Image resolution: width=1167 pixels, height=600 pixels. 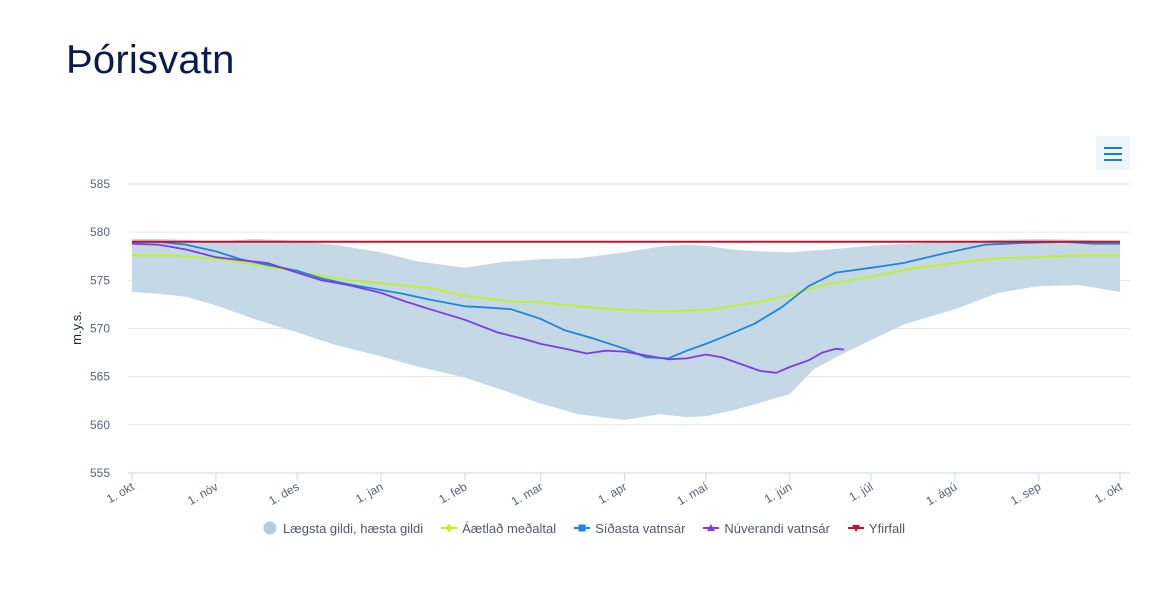 What do you see at coordinates (202, 493) in the screenshot?
I see `x-tick-label: 1. nóv` at bounding box center [202, 493].